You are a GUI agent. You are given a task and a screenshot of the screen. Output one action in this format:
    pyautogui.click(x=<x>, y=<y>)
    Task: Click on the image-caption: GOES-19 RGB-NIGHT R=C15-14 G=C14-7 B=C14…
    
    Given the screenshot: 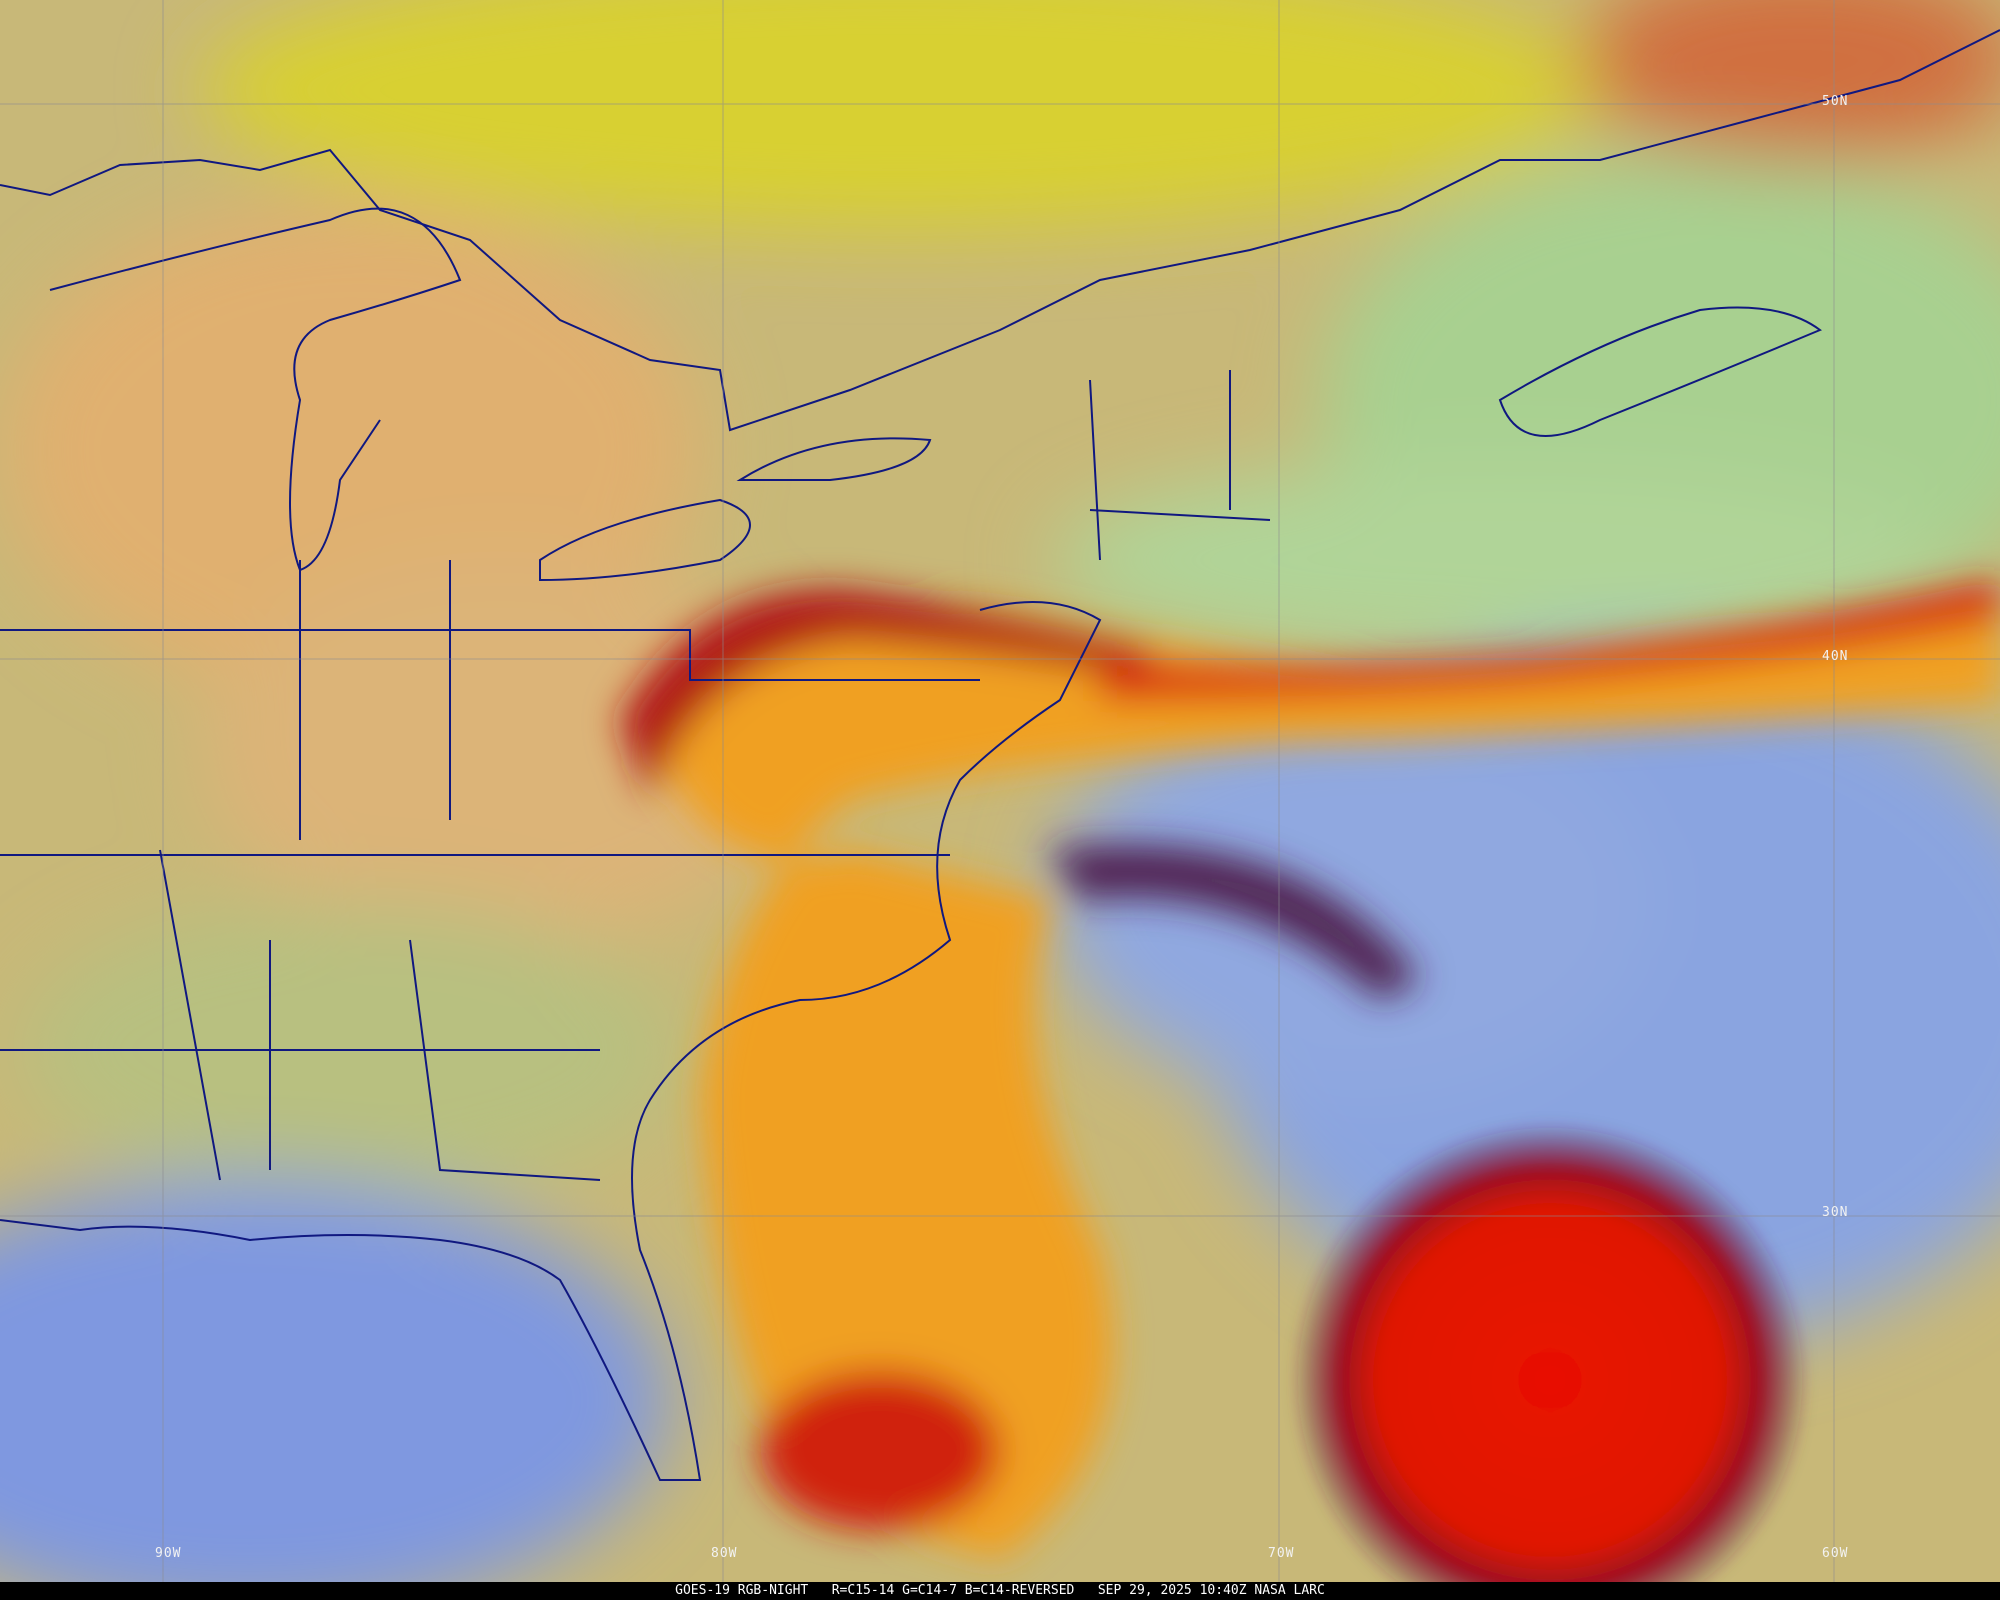 What is the action you would take?
    pyautogui.click(x=1000, y=1591)
    